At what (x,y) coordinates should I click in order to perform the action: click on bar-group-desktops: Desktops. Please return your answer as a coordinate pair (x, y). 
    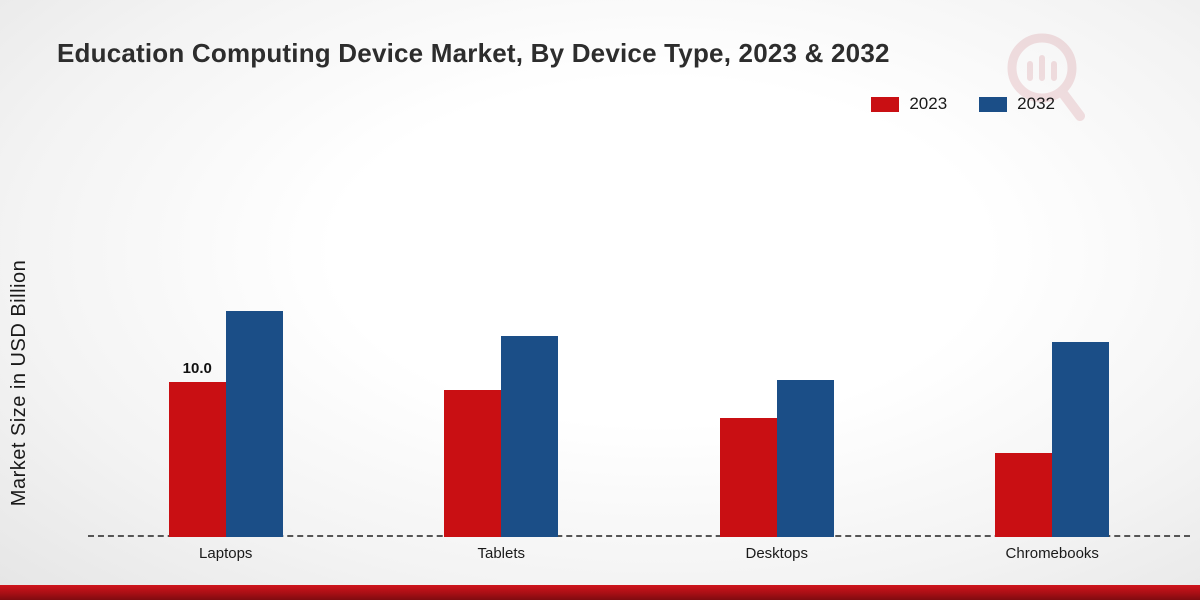
    Looking at the image, I should click on (776, 425).